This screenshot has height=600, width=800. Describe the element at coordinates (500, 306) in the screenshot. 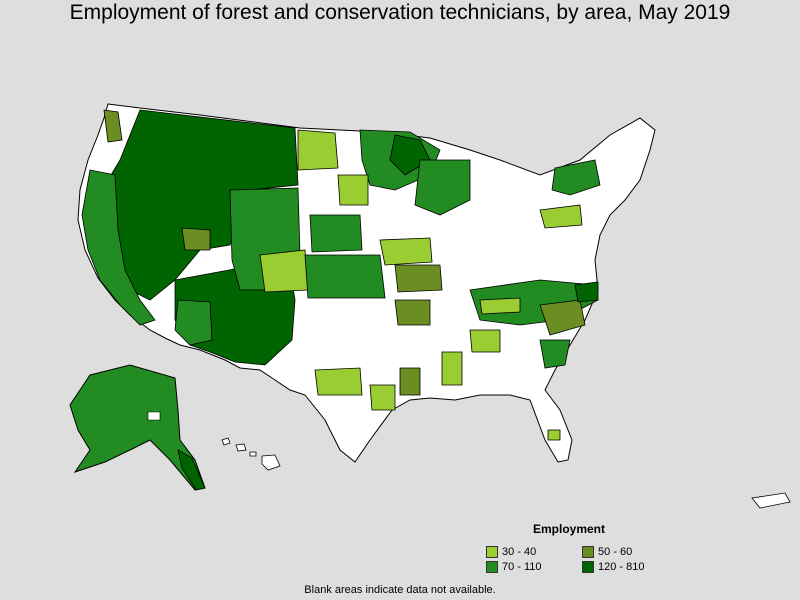

I see `region-tennessee-light` at that location.